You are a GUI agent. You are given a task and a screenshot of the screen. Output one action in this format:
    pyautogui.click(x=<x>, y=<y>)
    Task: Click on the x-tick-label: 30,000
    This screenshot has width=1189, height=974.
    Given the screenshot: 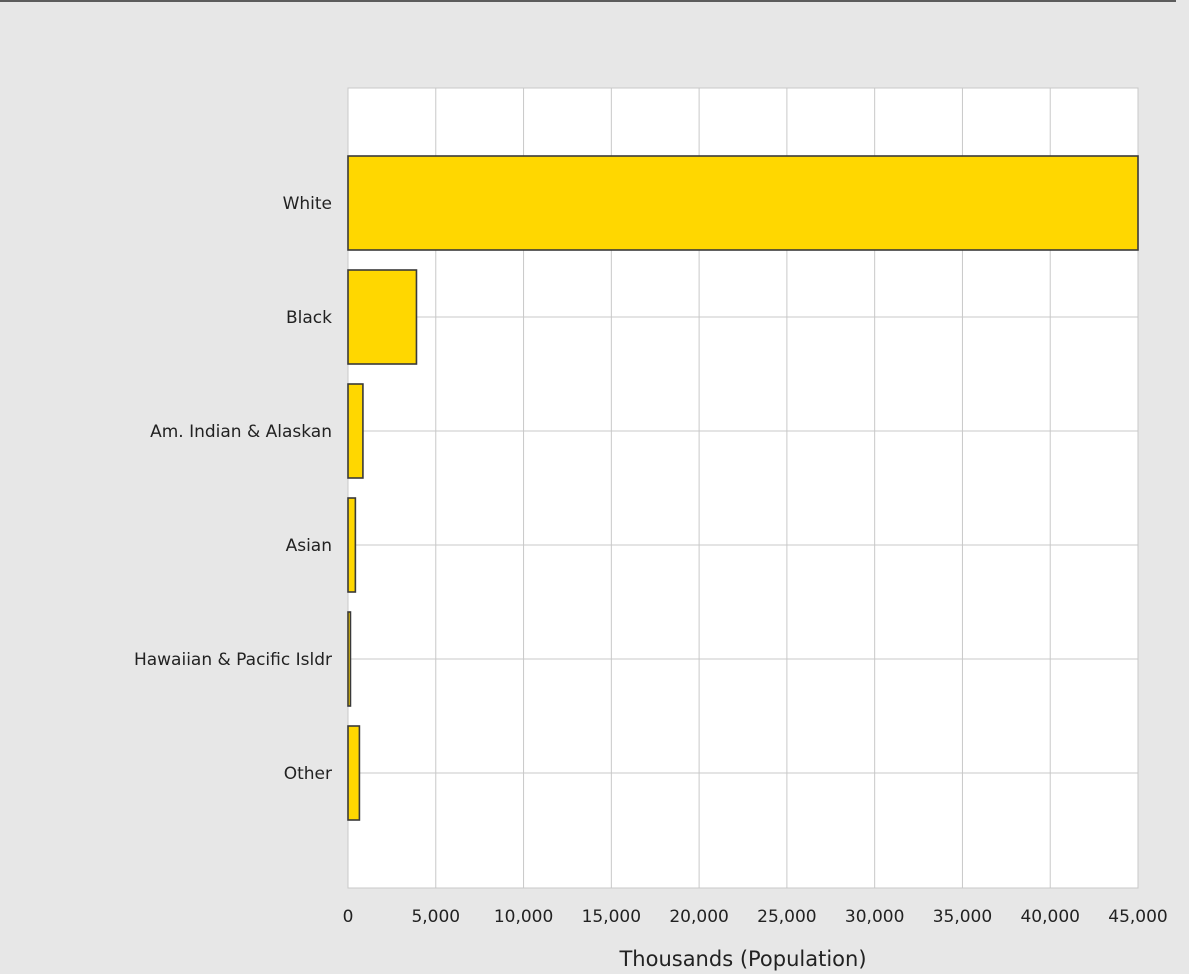 What is the action you would take?
    pyautogui.click(x=874, y=917)
    